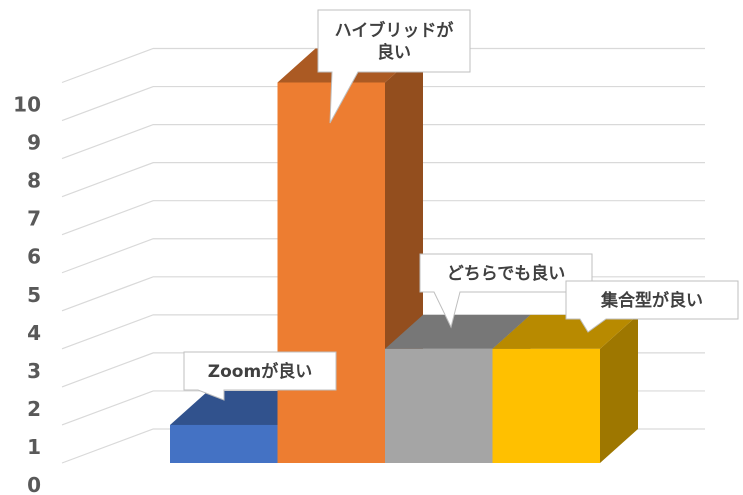  Describe the element at coordinates (34, 257) in the screenshot. I see `y-tick-label: 6` at that location.